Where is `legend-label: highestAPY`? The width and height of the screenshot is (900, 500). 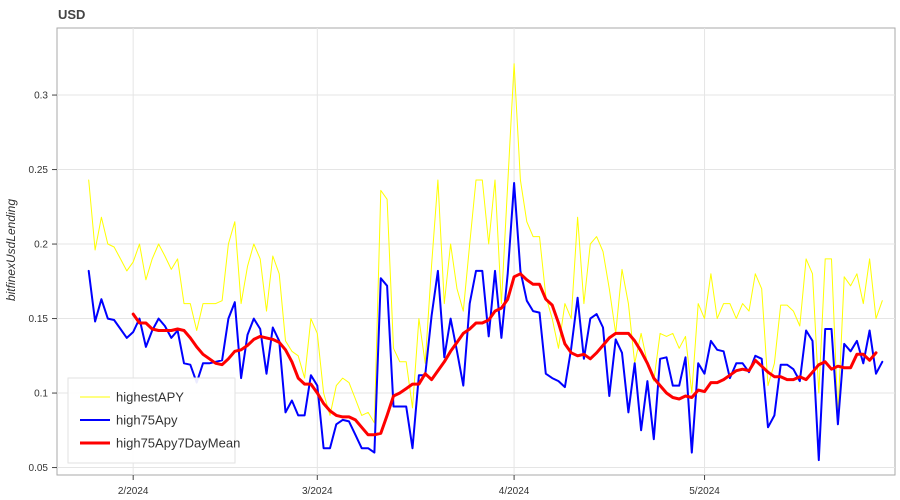
legend-label: highestAPY is located at coordinates (150, 397).